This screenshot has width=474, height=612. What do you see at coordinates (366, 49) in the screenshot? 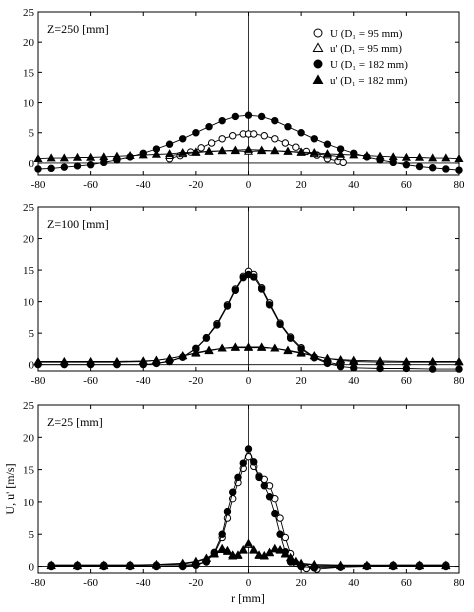
I see `legend-label: u' (D₁ = 95 mm)` at bounding box center [366, 49].